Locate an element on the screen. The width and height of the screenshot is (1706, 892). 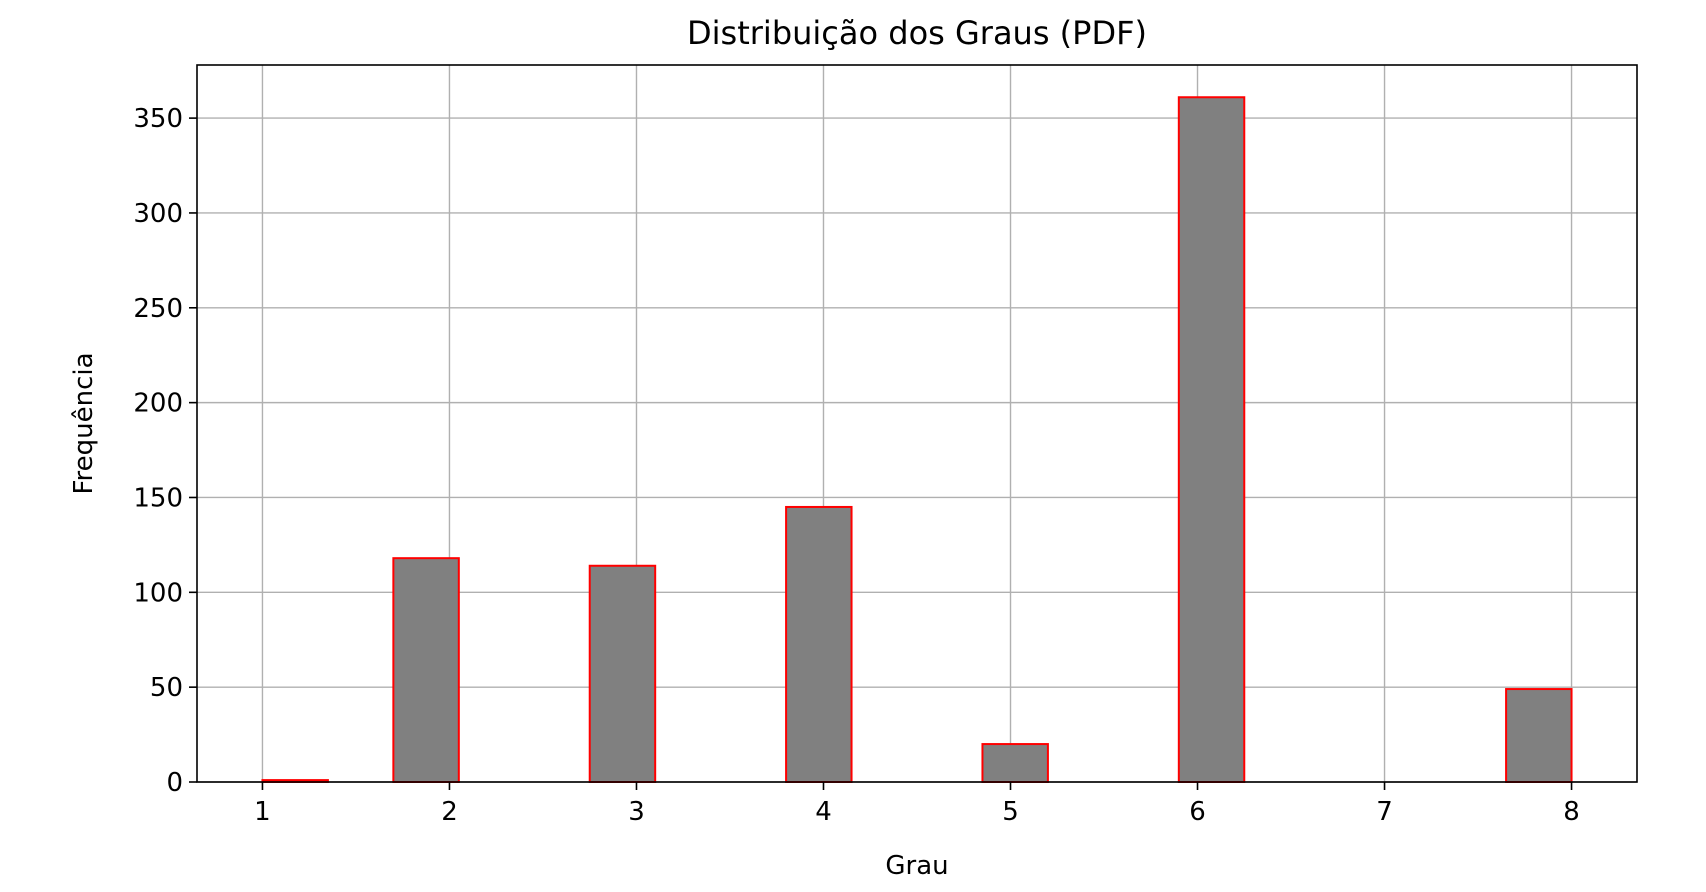
x-tick-label: 6 is located at coordinates (1197, 812).